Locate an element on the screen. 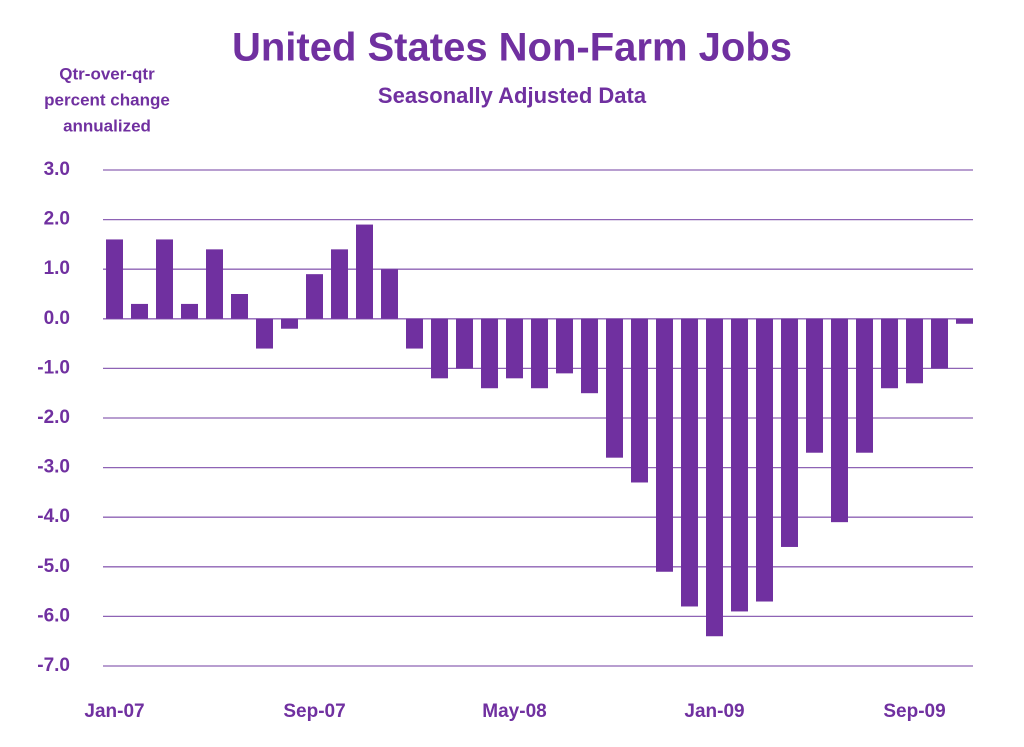  x-tick-label: Jan-09 is located at coordinates (714, 711).